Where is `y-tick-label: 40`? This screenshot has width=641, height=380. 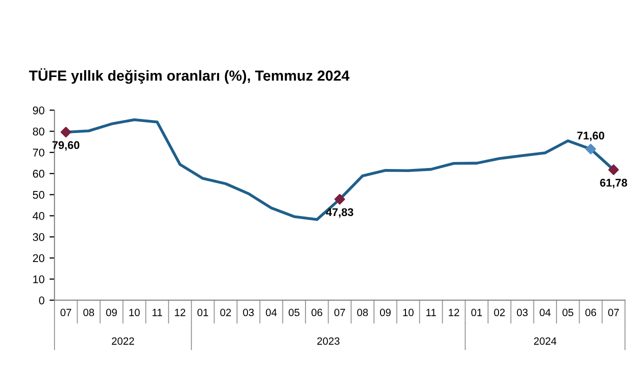 y-tick-label: 40 is located at coordinates (38, 216).